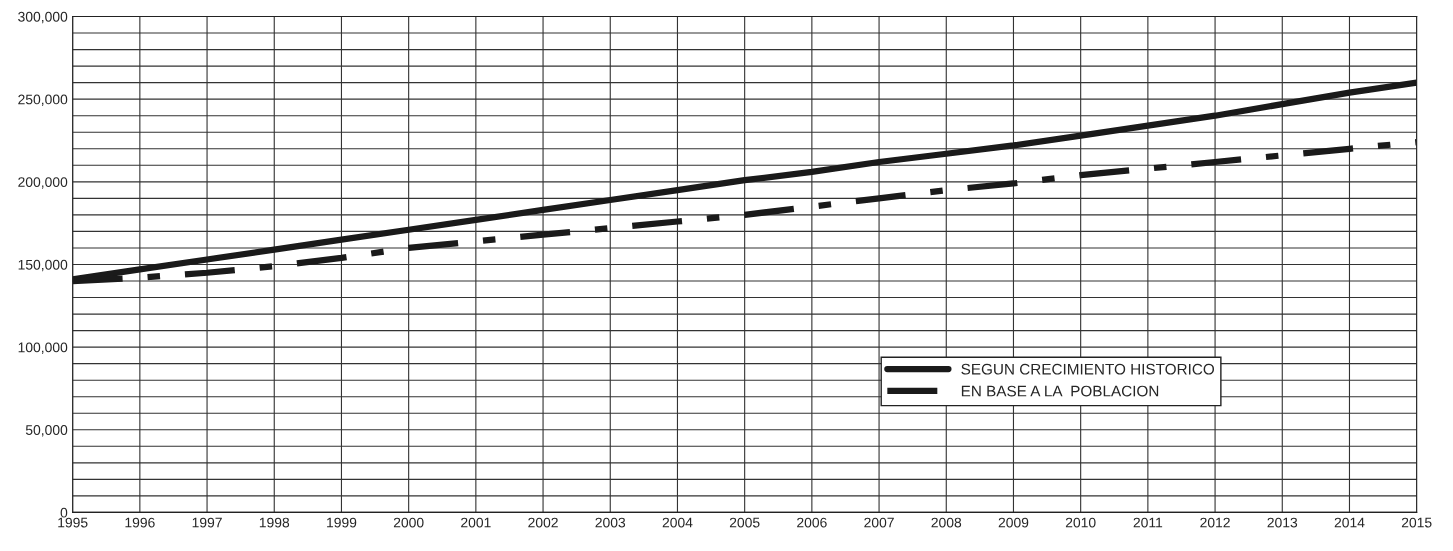 The height and width of the screenshot is (551, 1453). I want to click on legend-label: EN BASE A LA POBLACION, so click(1060, 391).